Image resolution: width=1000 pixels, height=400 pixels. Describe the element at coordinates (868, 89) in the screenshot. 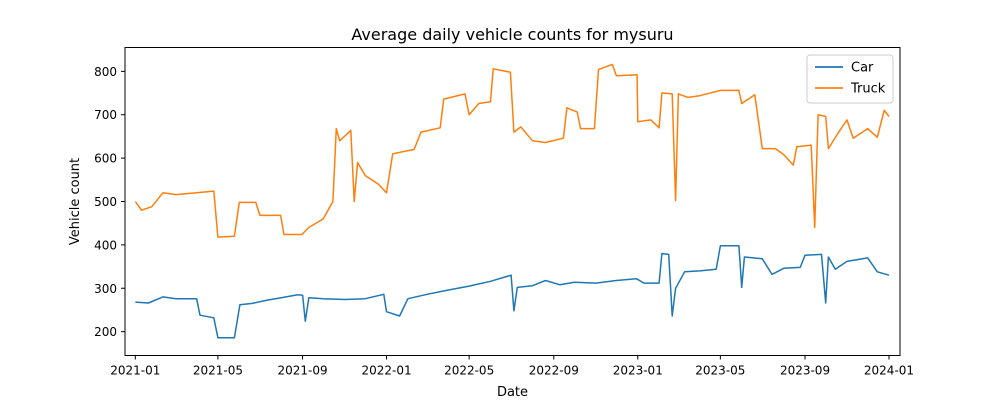

I see `legend-label-truck: Truck` at that location.